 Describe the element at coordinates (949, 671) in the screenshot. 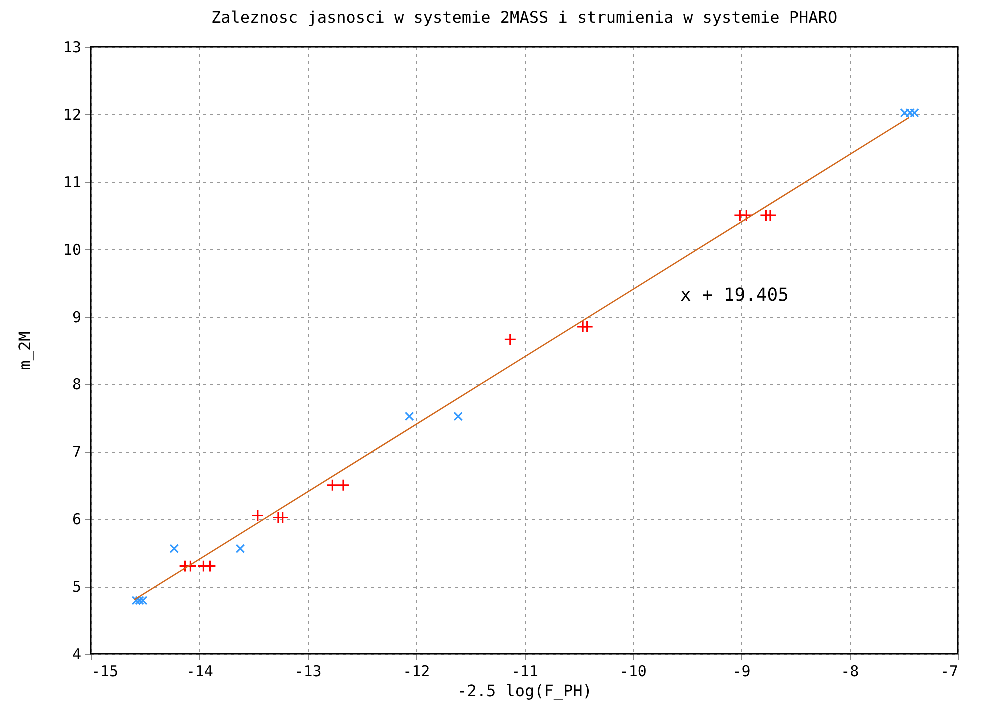

I see `x-tick-label: -7` at that location.